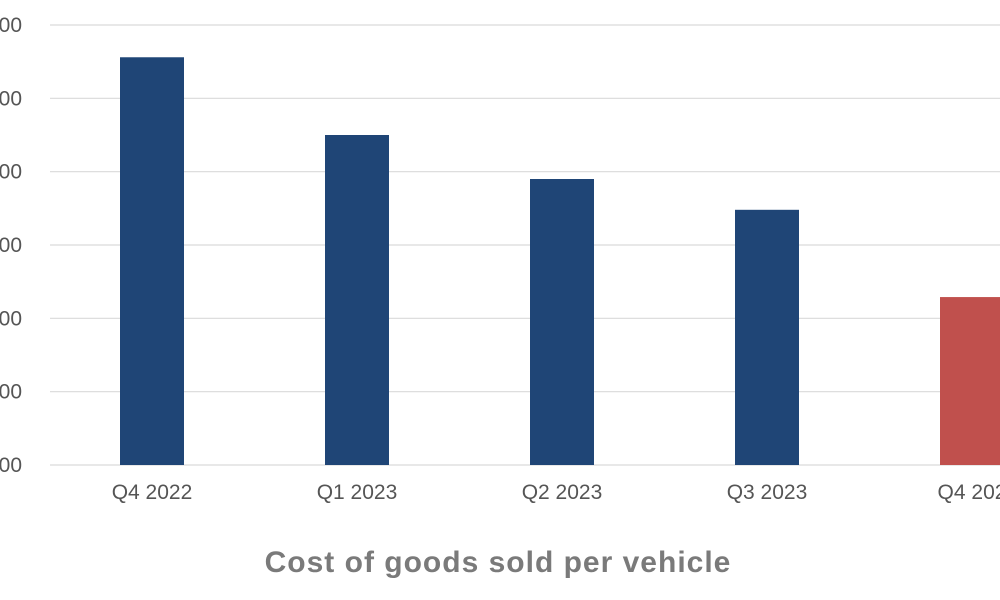  I want to click on y-axis-tick-labels: 00 00 00 00 00 00 00, so click(11, 245).